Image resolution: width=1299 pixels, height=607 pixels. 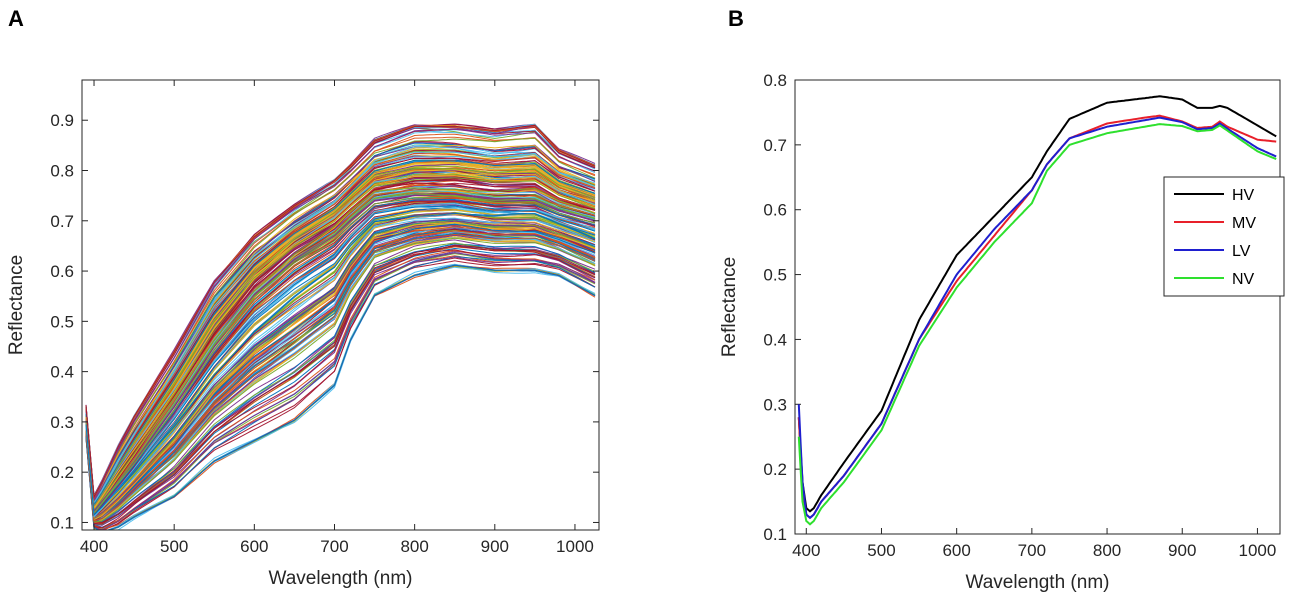 What do you see at coordinates (775, 145) in the screenshot?
I see `panel-b-y-tick-label: 0.7` at bounding box center [775, 145].